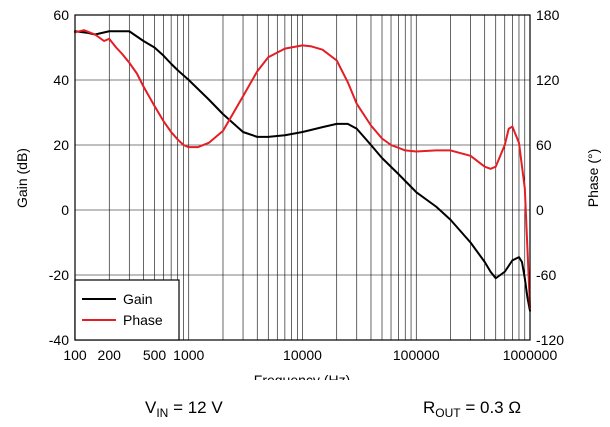  What do you see at coordinates (302, 355) in the screenshot?
I see `x-tick-label: 10000` at bounding box center [302, 355].